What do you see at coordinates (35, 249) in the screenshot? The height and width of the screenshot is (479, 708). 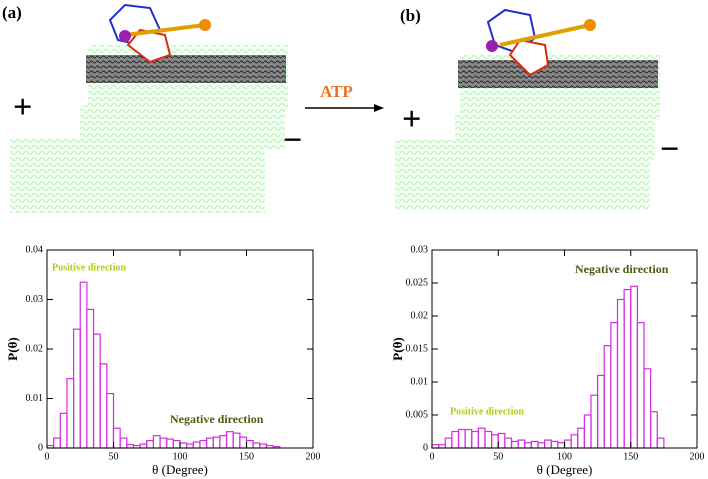 I see `y-tick-label: 0.04` at bounding box center [35, 249].